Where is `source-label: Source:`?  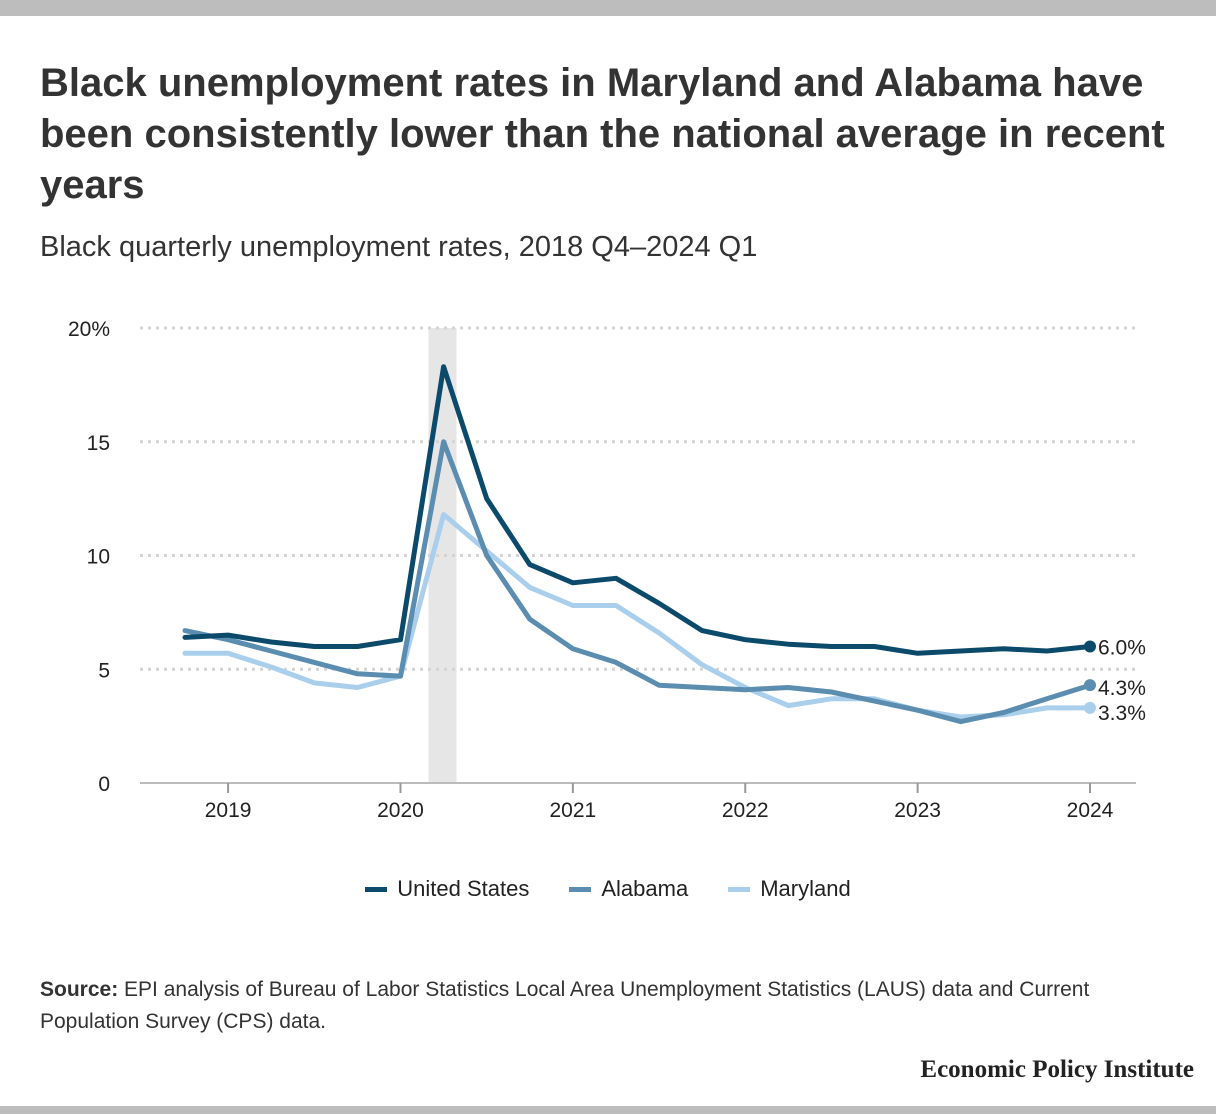
source-label: Source: is located at coordinates (79, 989).